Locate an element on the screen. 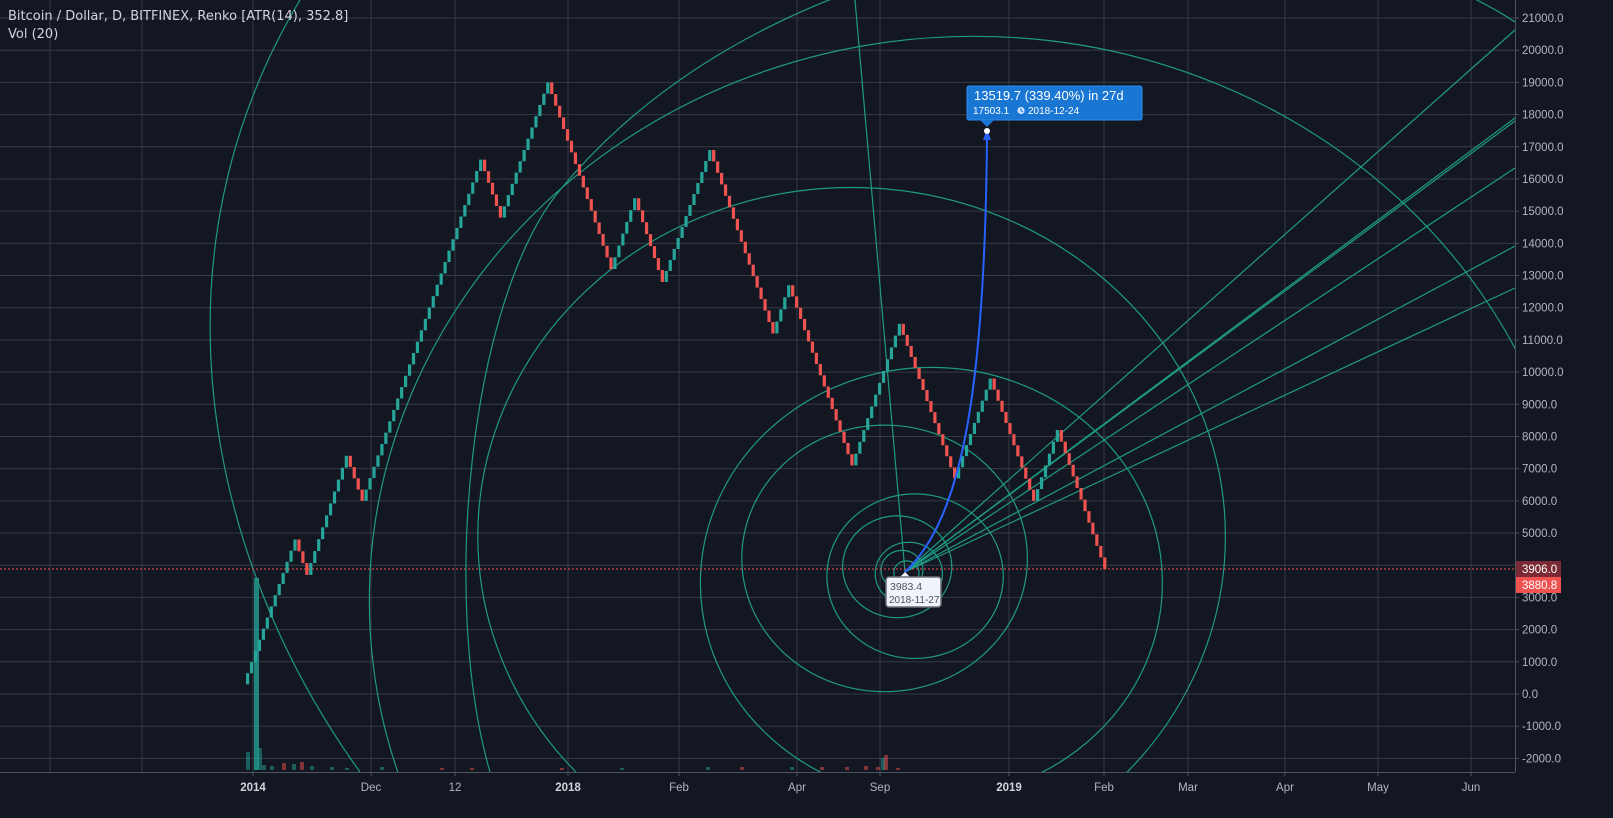 This screenshot has height=818, width=1613. price-tick-label: 3000.0 is located at coordinates (1539, 598).